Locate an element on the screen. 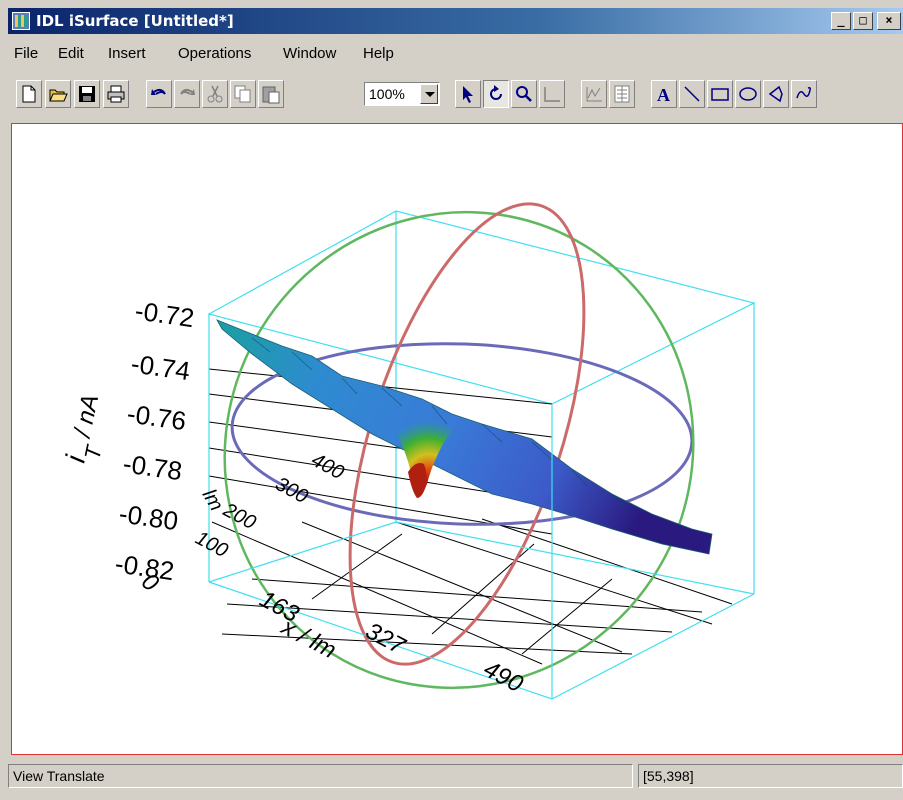 This screenshot has height=800, width=903. z-tick-label: -0.76 is located at coordinates (156, 417).